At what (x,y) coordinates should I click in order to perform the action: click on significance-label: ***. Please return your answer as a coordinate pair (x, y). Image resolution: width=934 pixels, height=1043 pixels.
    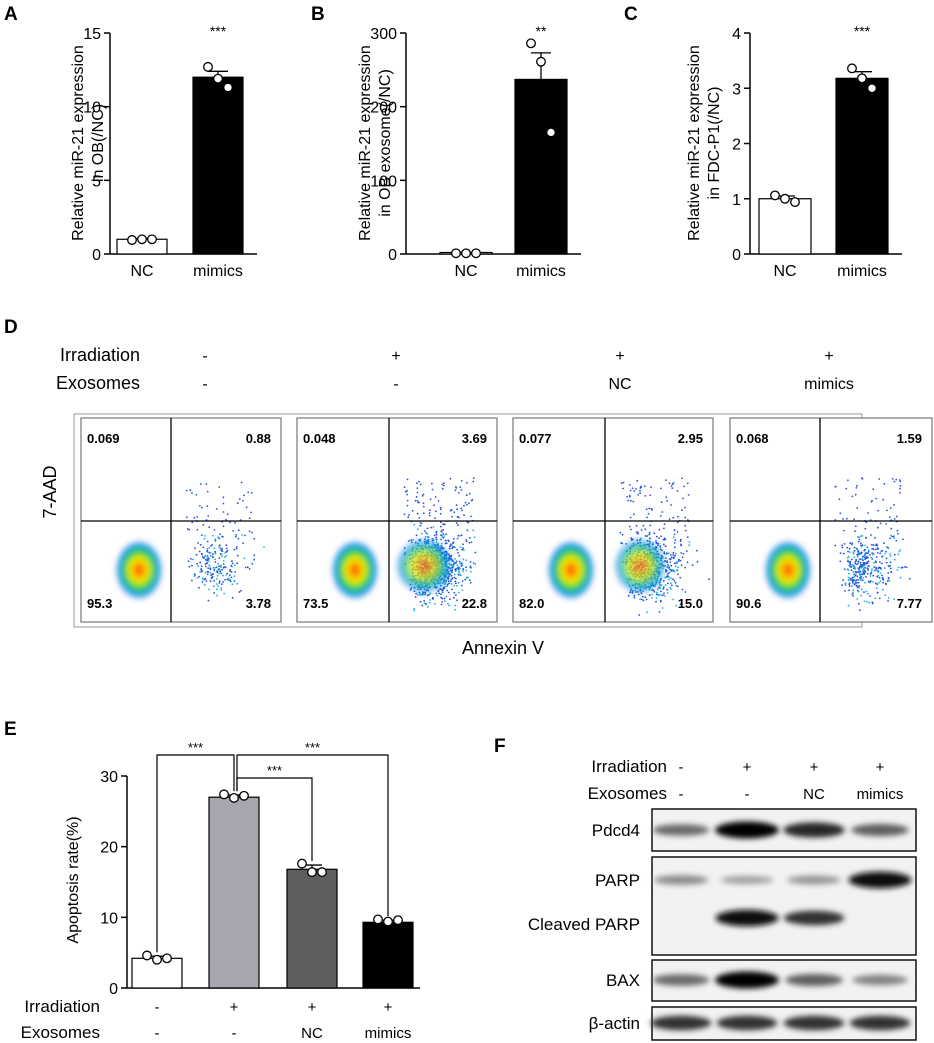
    Looking at the image, I should click on (195, 747).